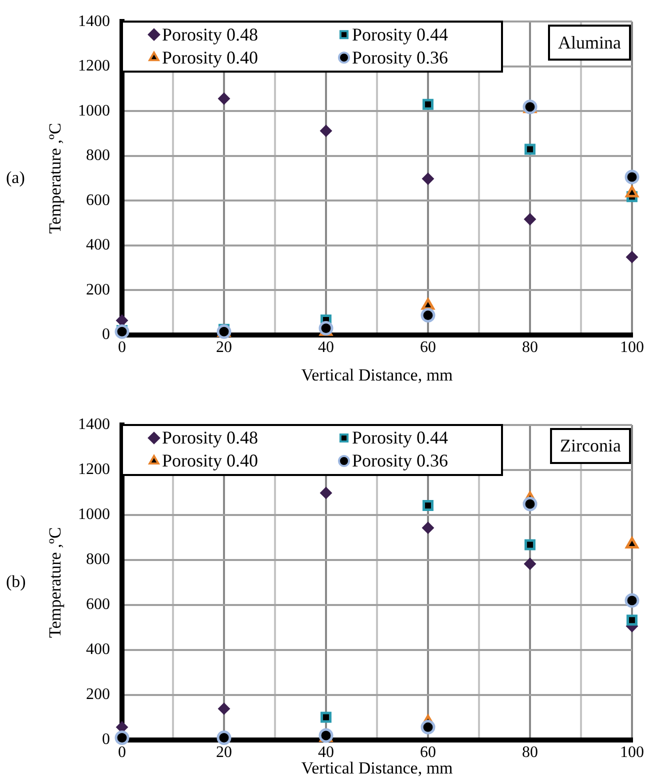  I want to click on annotation: Alumina, so click(590, 42).